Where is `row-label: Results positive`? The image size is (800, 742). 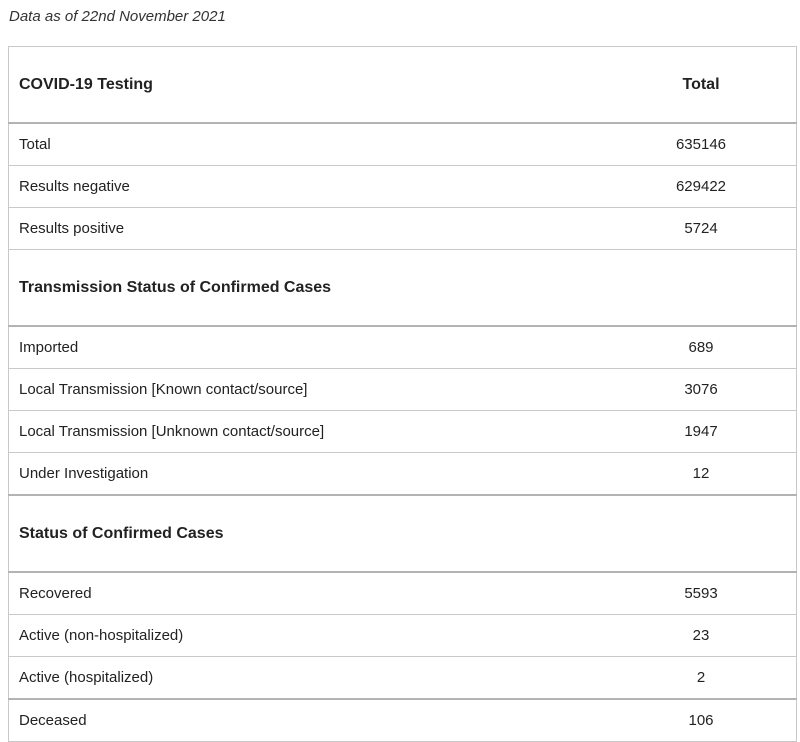
row-label: Results positive is located at coordinates (307, 228).